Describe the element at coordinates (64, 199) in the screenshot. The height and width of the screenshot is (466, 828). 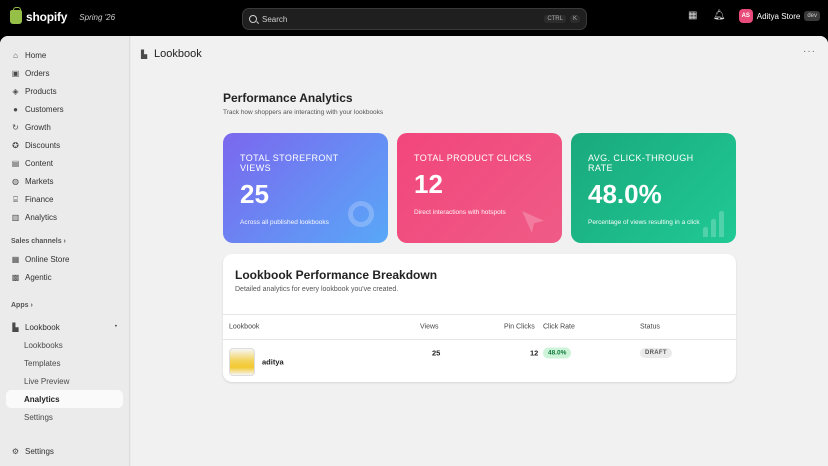
I see `sidebar-item-finance: ⌸ Finance` at that location.